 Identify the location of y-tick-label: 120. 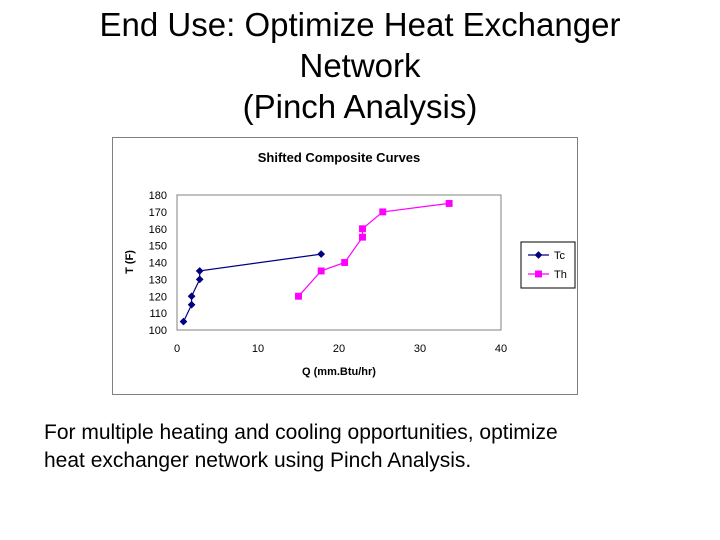
(158, 297).